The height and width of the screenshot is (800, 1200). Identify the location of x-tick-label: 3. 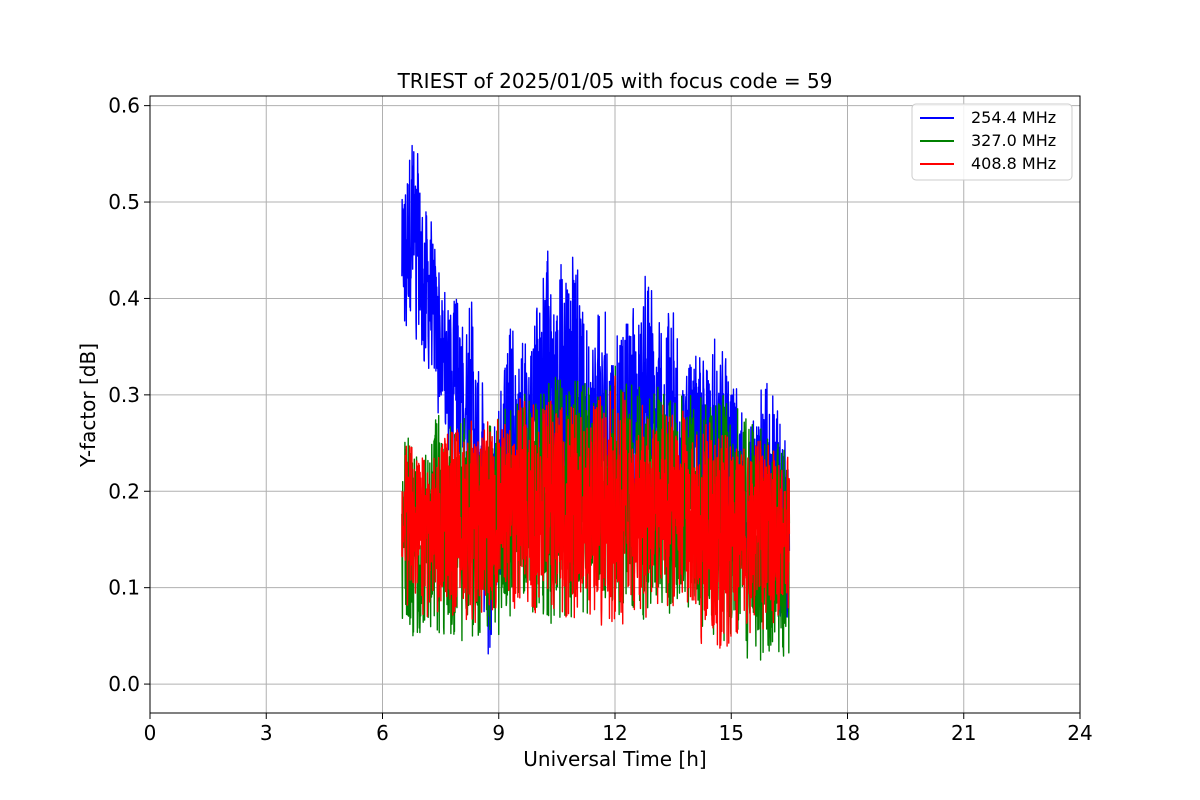
(266, 733).